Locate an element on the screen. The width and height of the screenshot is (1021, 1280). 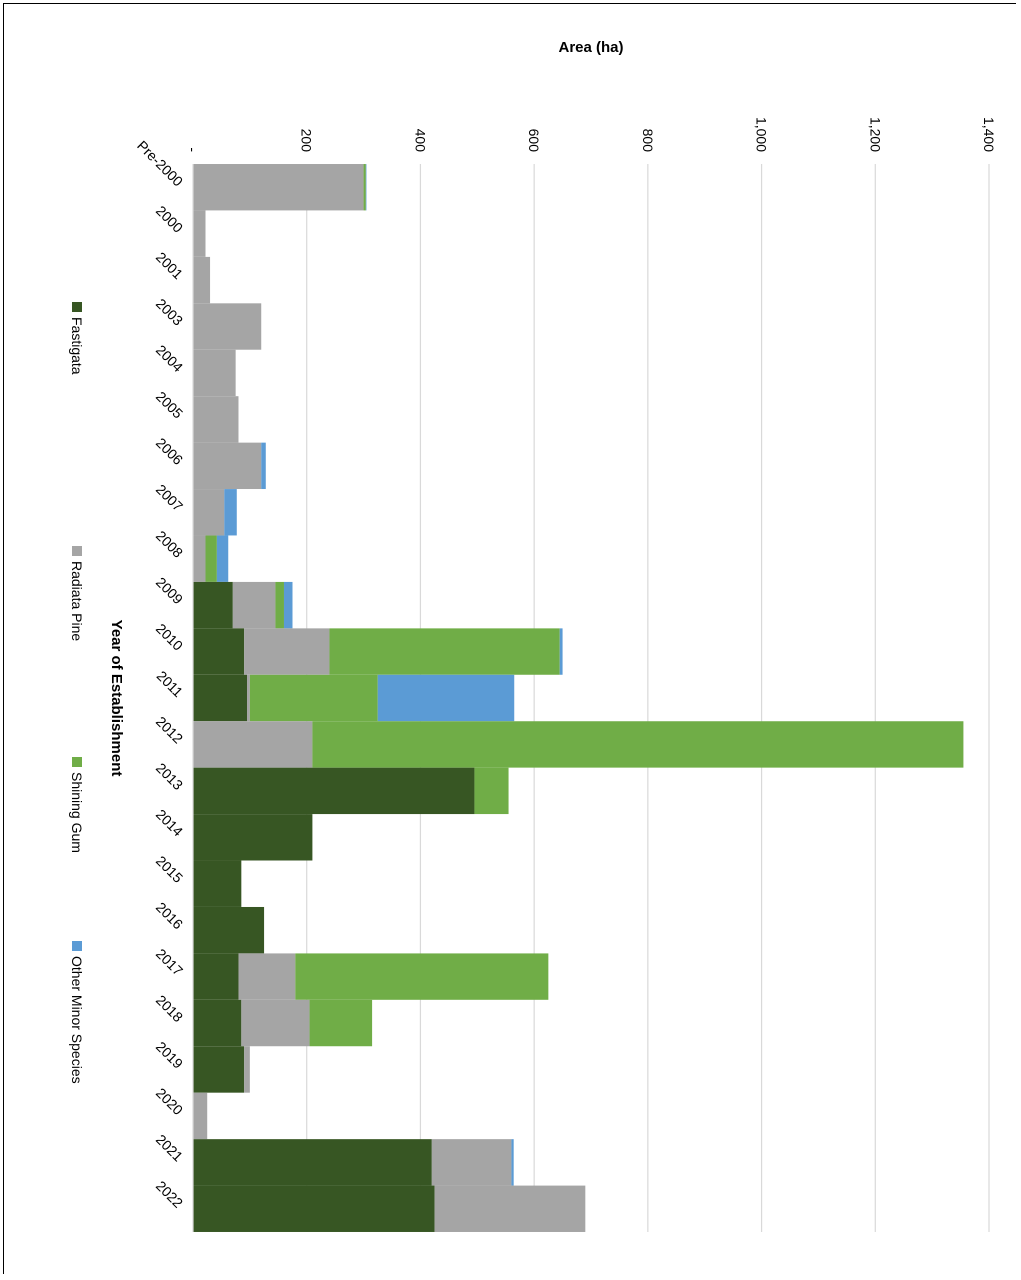
y-axis-title: Area (ha) is located at coordinates (590, 47).